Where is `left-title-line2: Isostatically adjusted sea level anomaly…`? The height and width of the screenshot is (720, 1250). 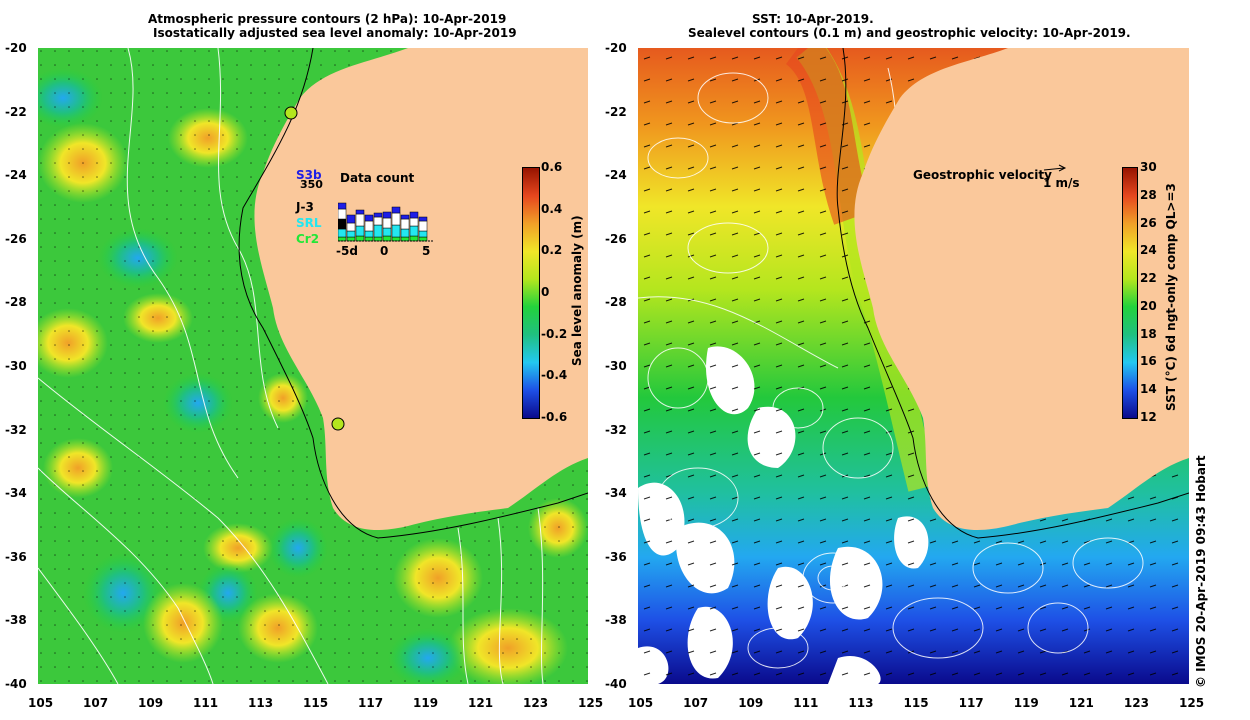 left-title-line2: Isostatically adjusted sea level anomaly… is located at coordinates (335, 33).